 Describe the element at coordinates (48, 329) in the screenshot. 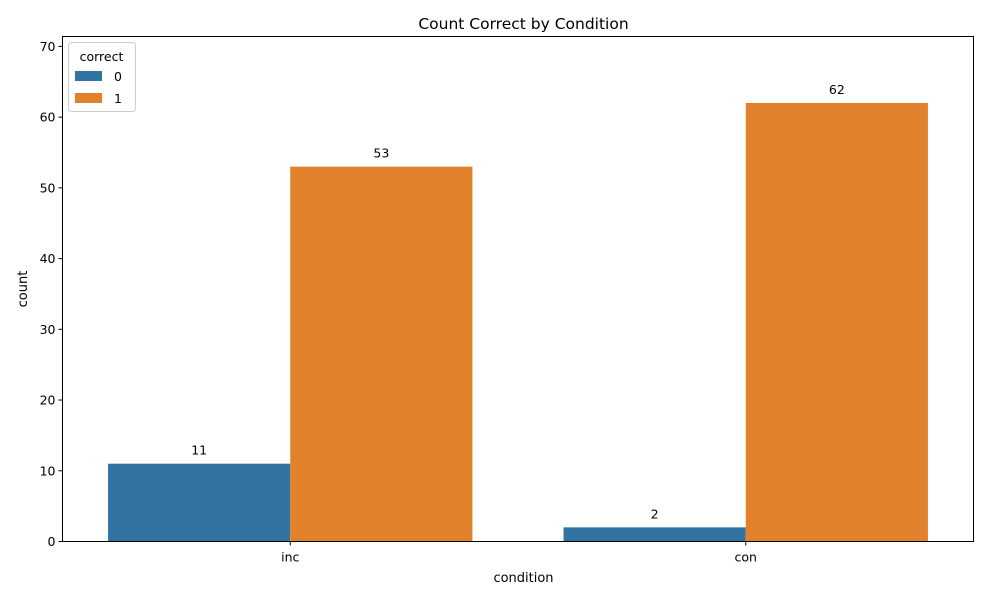

I see `y-tick-label-30: 30` at that location.